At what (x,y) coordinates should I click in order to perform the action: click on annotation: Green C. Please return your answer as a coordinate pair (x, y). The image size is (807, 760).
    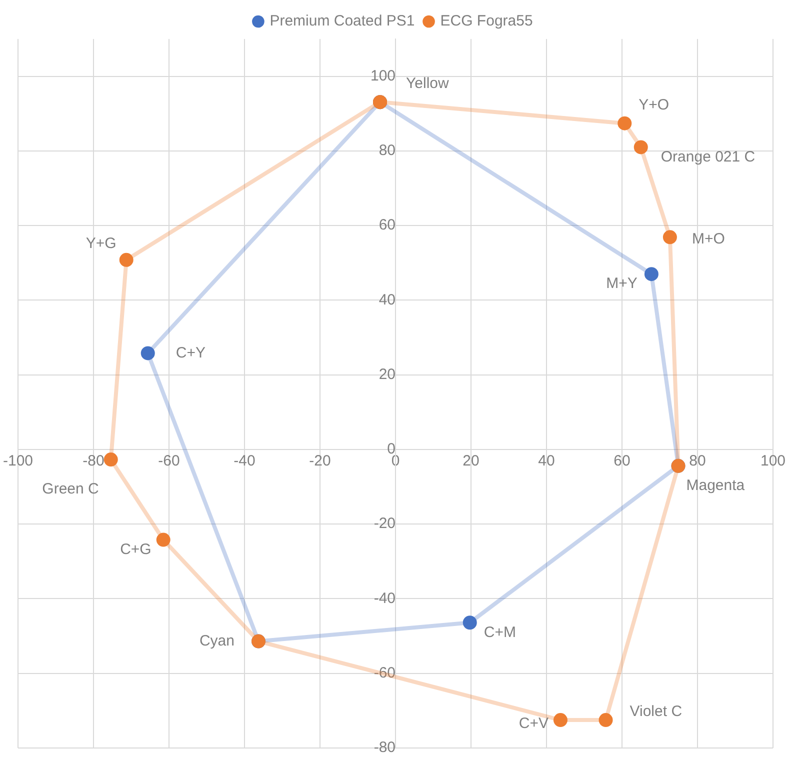
    Looking at the image, I should click on (71, 489).